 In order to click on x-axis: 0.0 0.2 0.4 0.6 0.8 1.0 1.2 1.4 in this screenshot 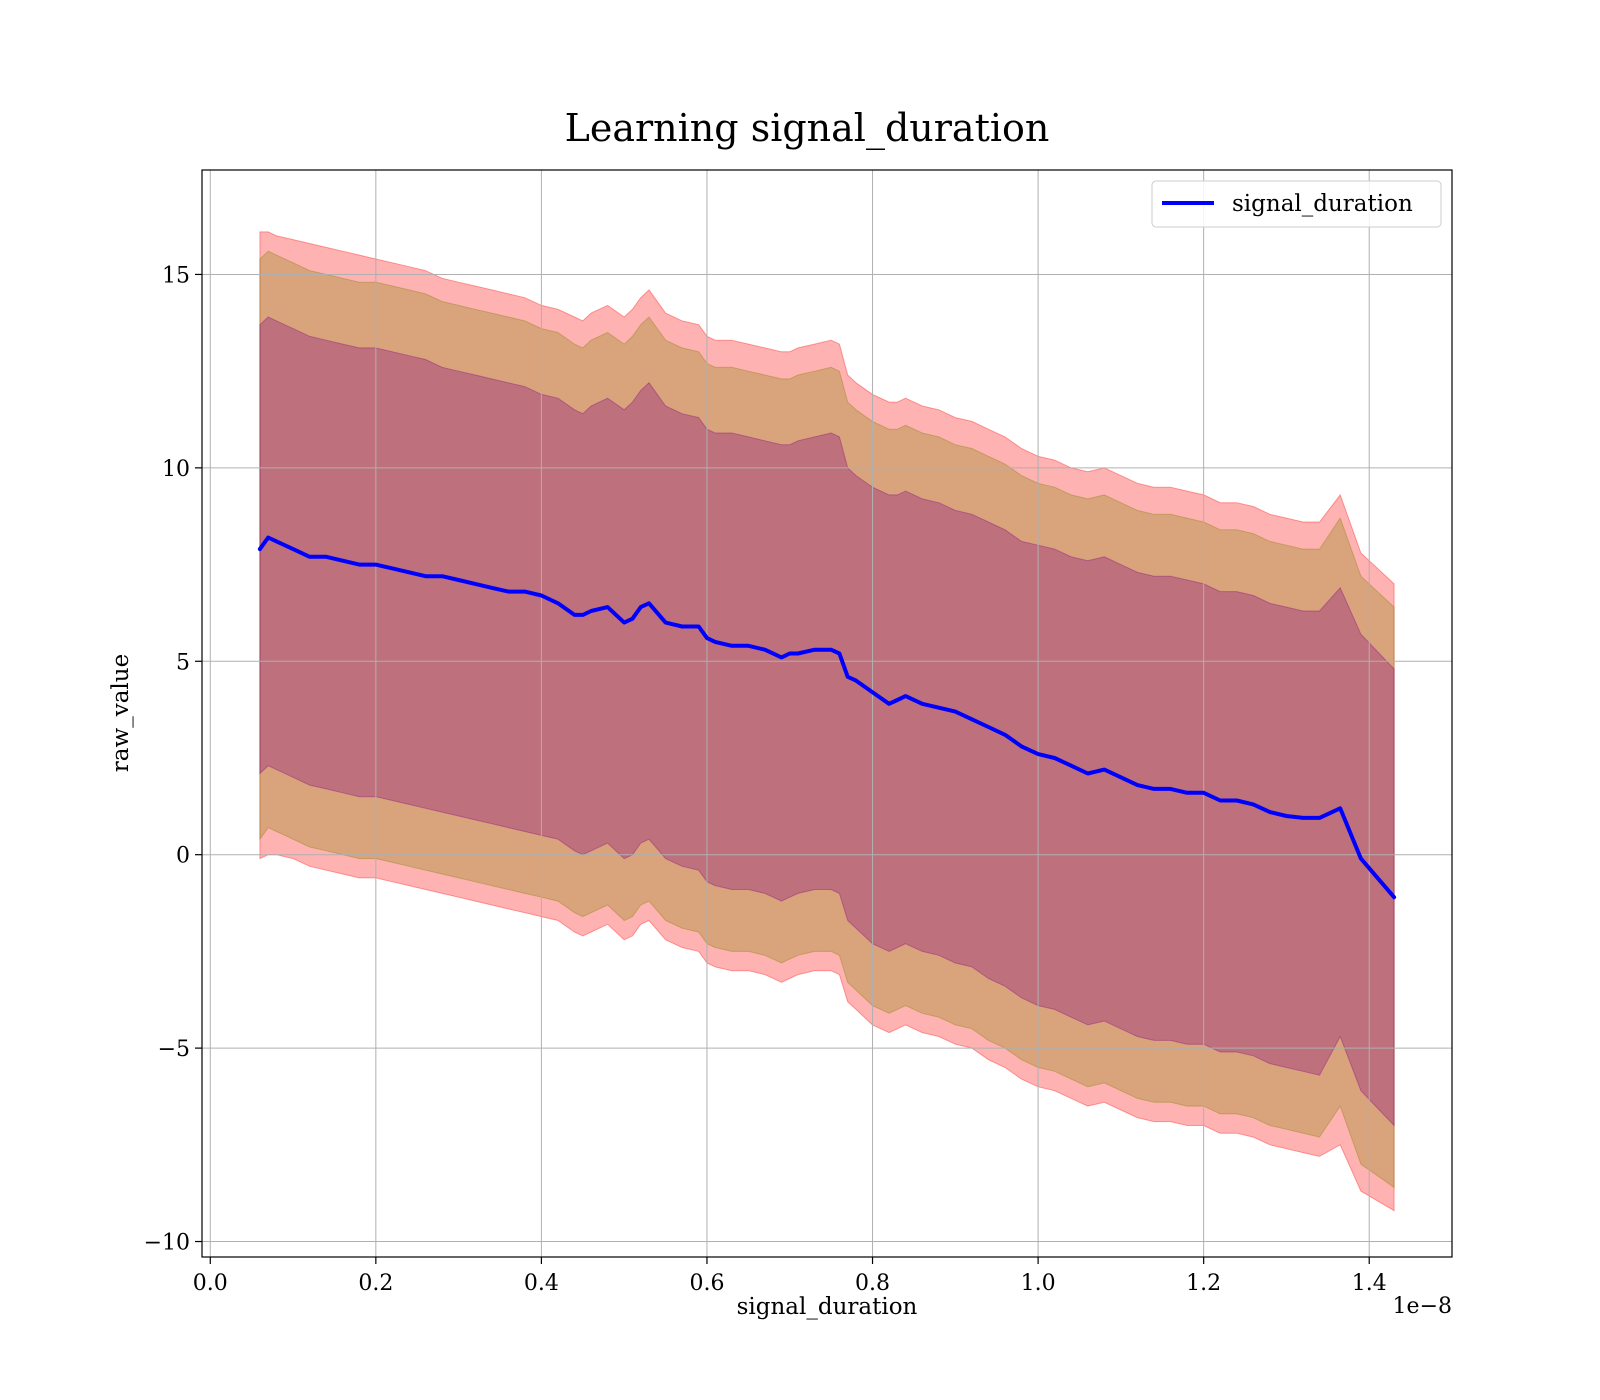, I will do `click(790, 1276)`.